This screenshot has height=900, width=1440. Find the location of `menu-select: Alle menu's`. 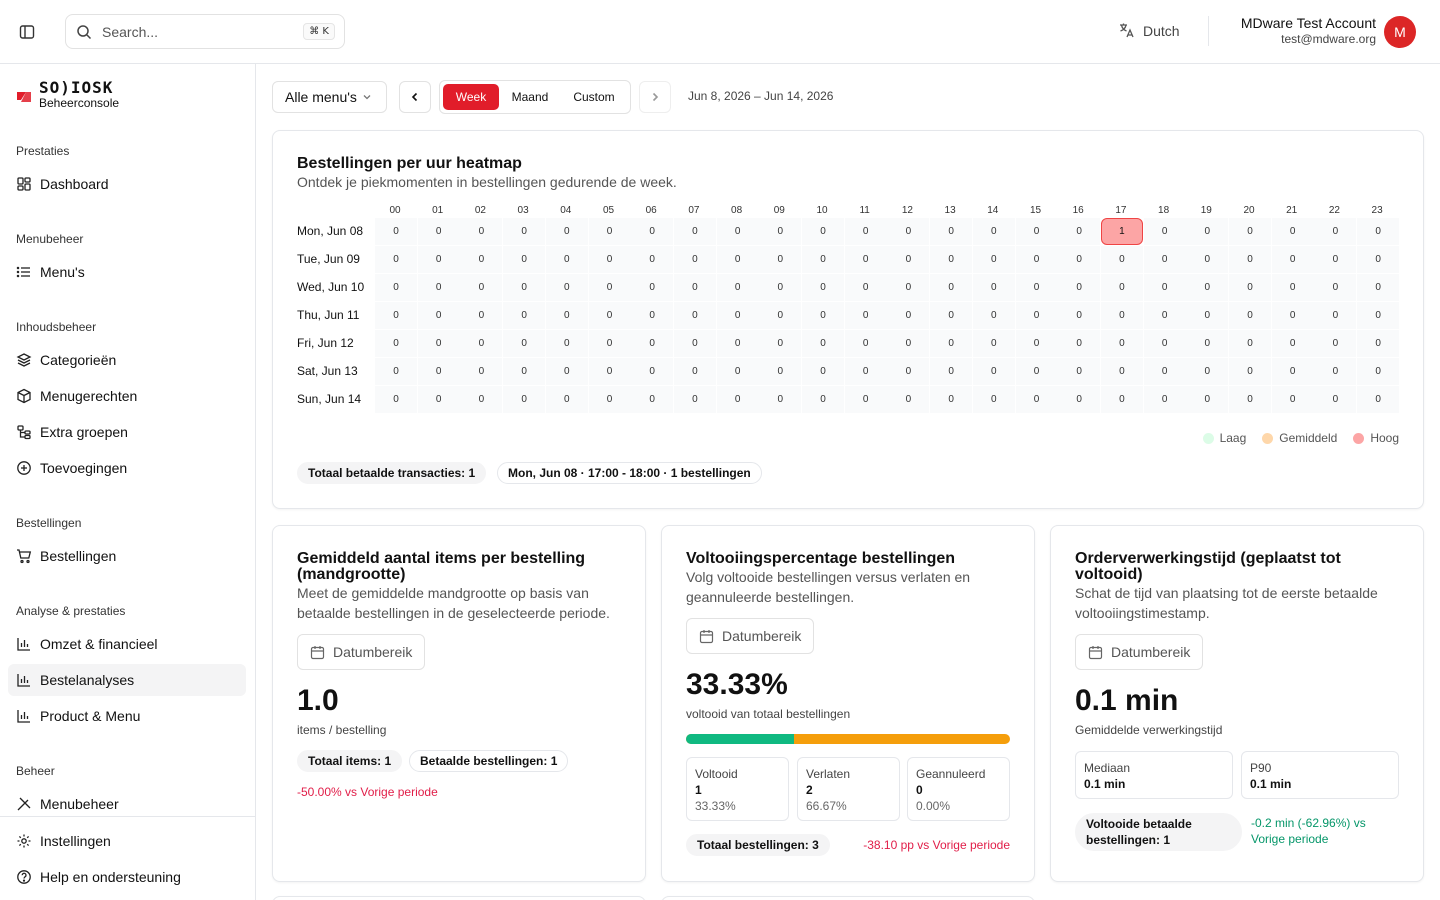

menu-select: Alle menu's is located at coordinates (329, 97).